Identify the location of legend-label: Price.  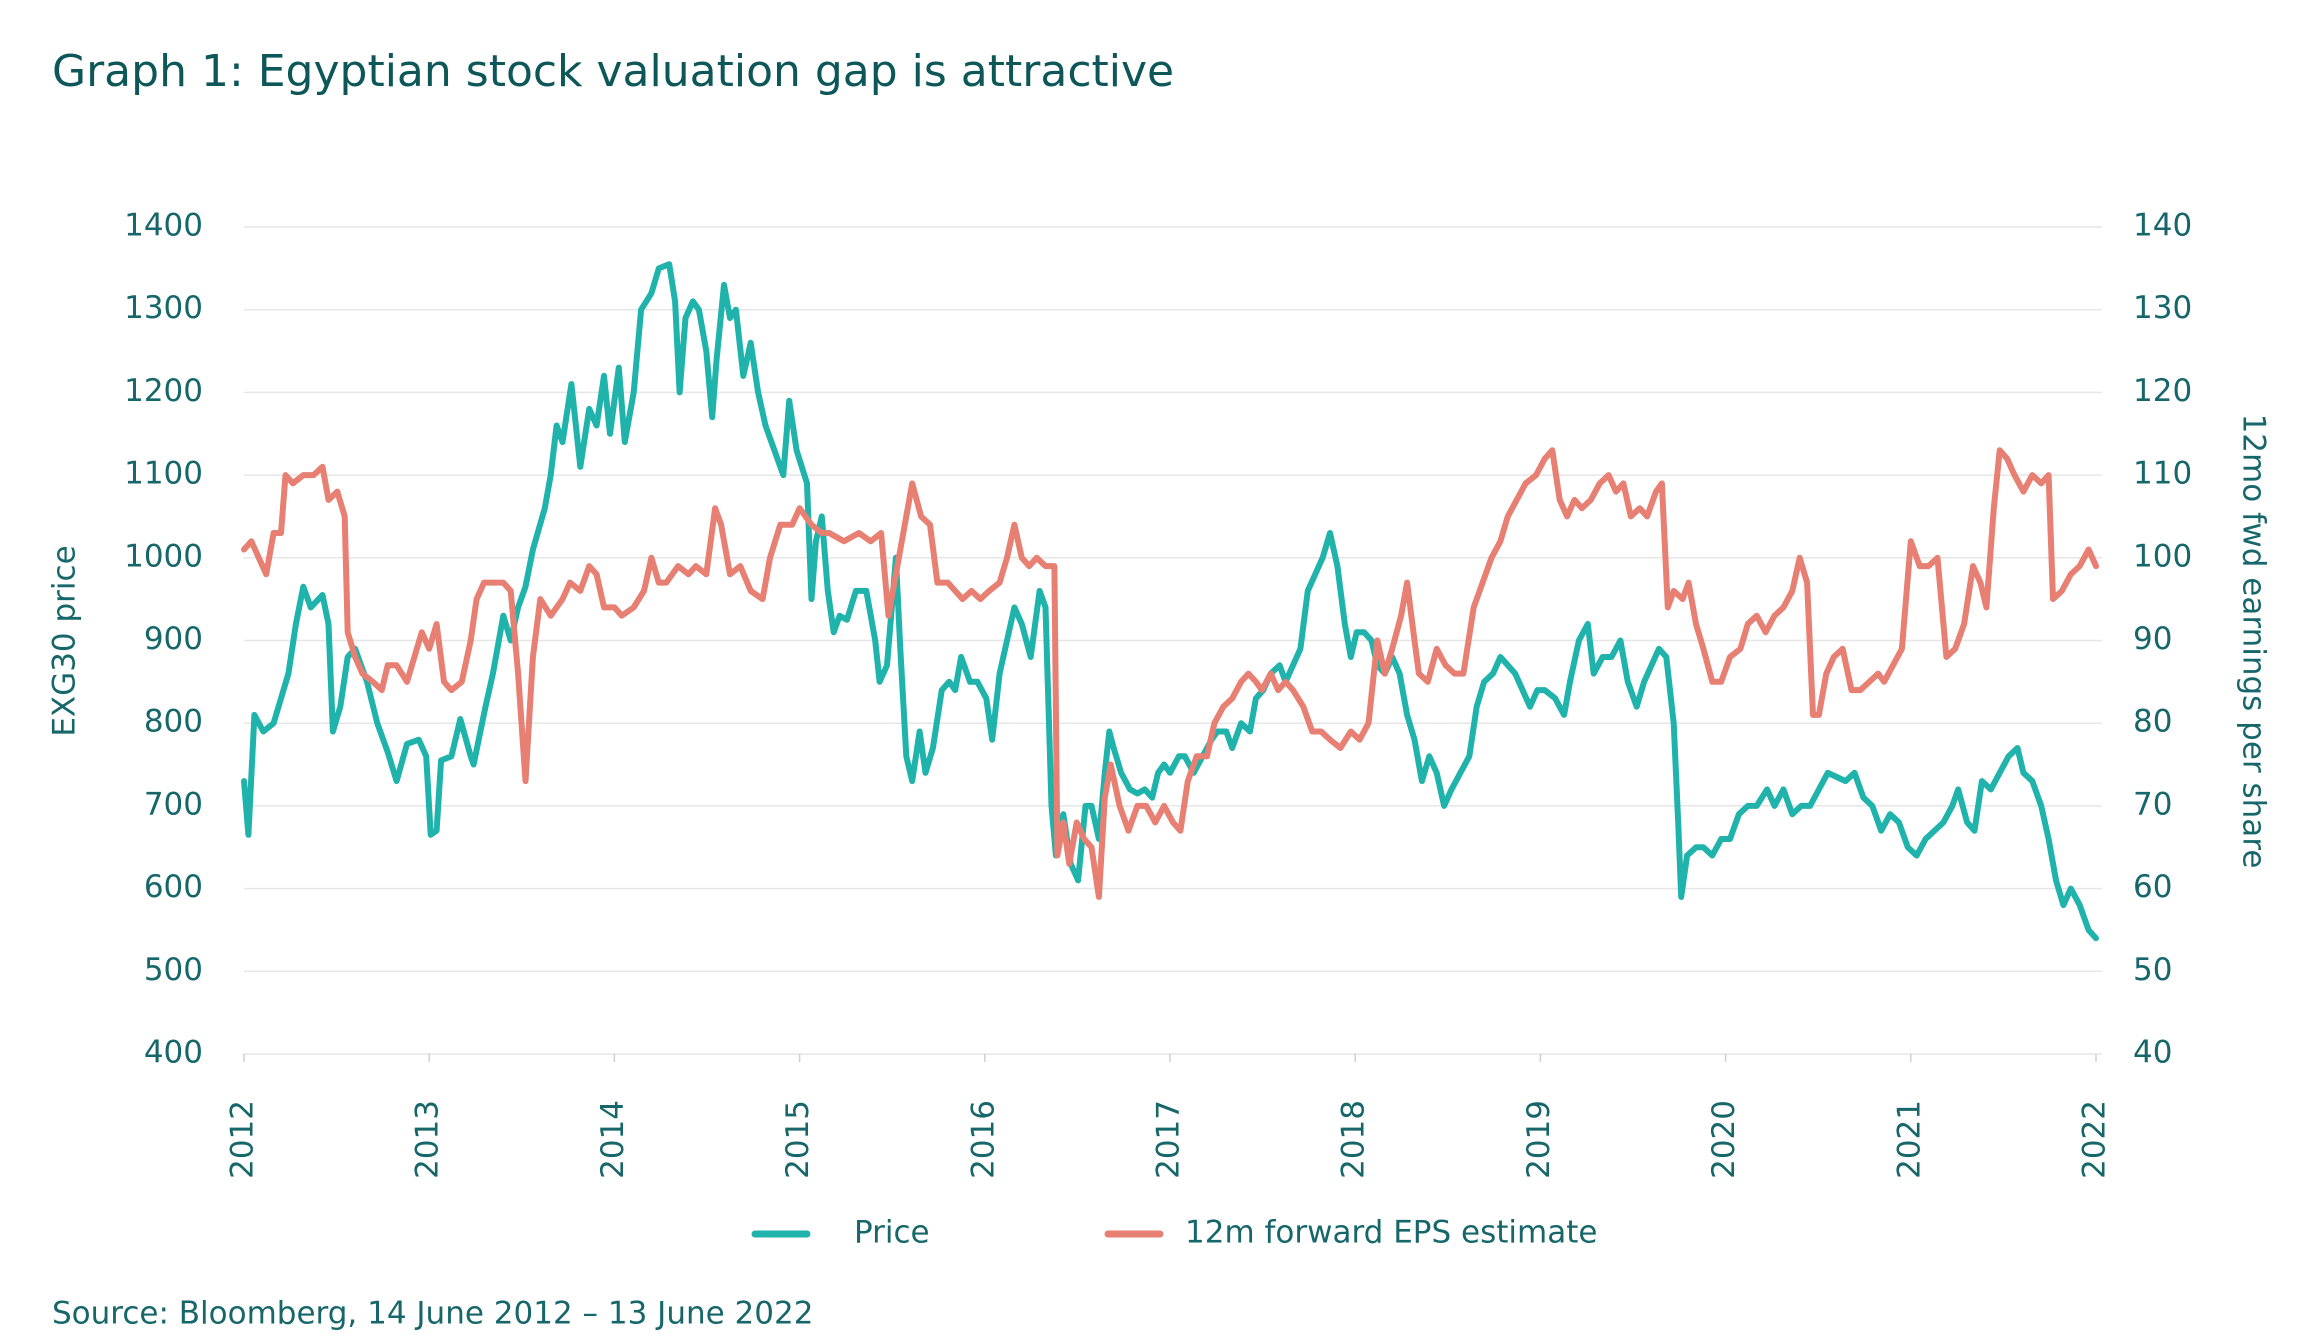
(892, 1233).